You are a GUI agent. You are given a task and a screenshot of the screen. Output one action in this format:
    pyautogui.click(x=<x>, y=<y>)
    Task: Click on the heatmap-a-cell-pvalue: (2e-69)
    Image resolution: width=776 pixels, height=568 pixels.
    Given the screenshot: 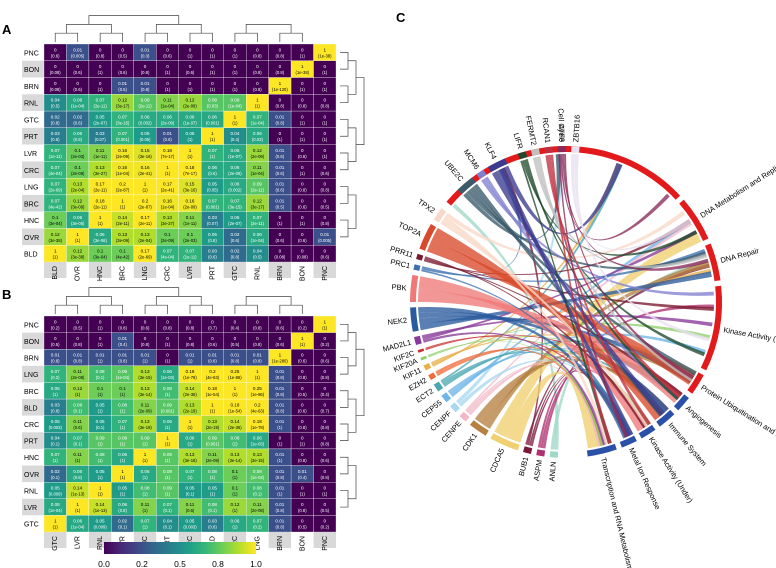 What is the action you would take?
    pyautogui.click(x=55, y=190)
    